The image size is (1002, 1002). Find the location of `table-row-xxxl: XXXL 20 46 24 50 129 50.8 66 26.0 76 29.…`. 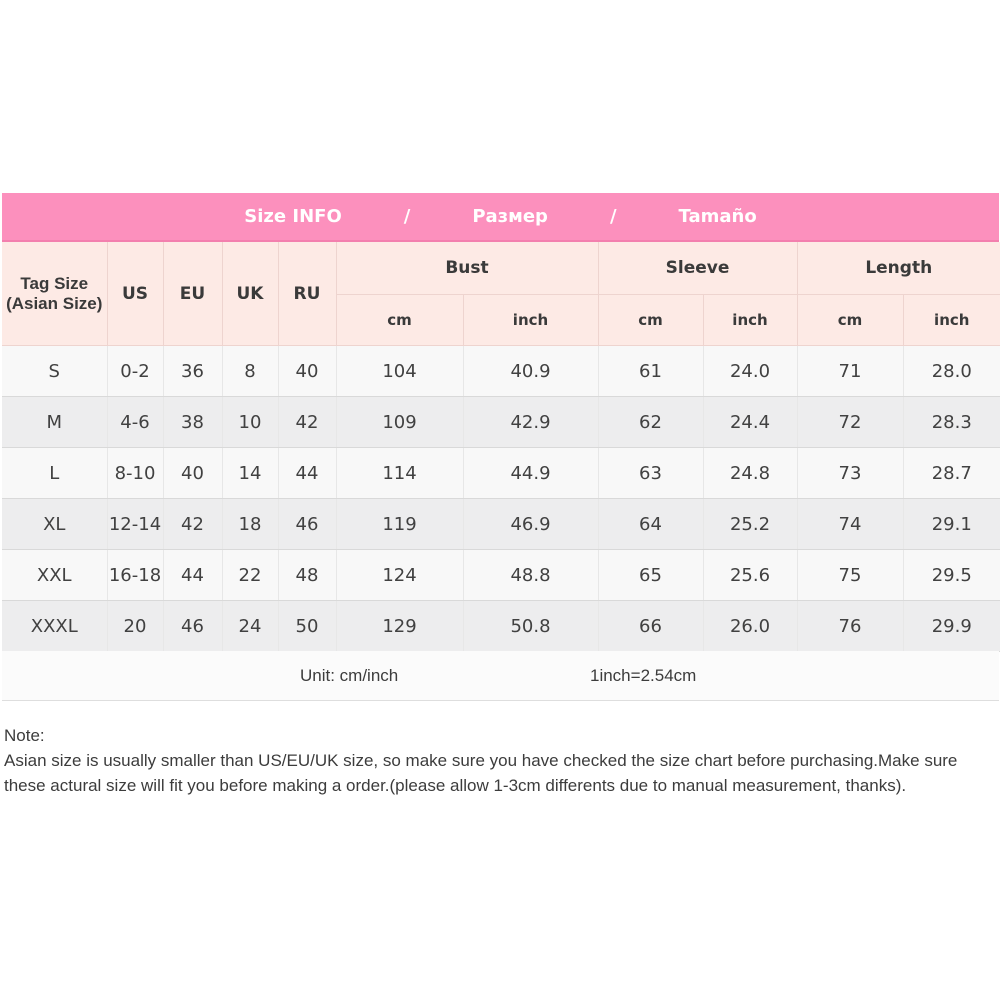

table-row-xxxl: XXXL 20 46 24 50 129 50.8 66 26.0 76 29.… is located at coordinates (501, 626).